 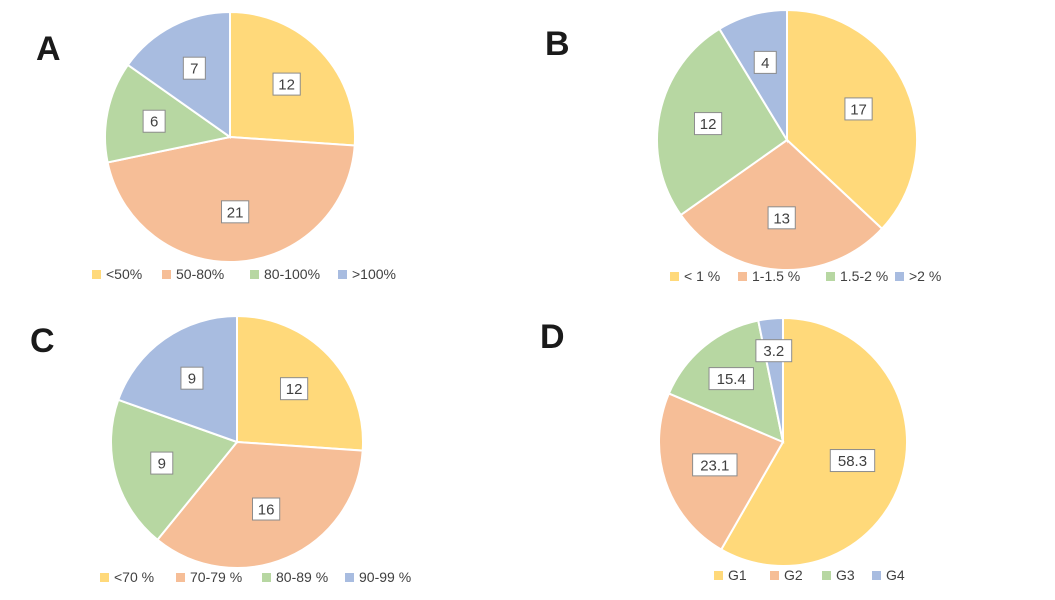 What do you see at coordinates (845, 575) in the screenshot?
I see `legend-label-d-3: G3` at bounding box center [845, 575].